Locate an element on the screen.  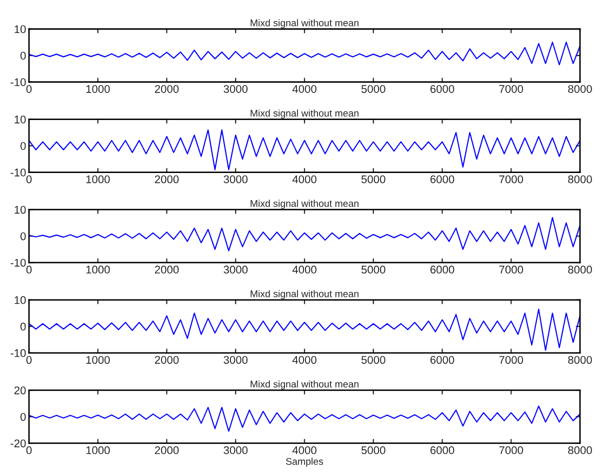
x-axis-title: Samples is located at coordinates (305, 462).